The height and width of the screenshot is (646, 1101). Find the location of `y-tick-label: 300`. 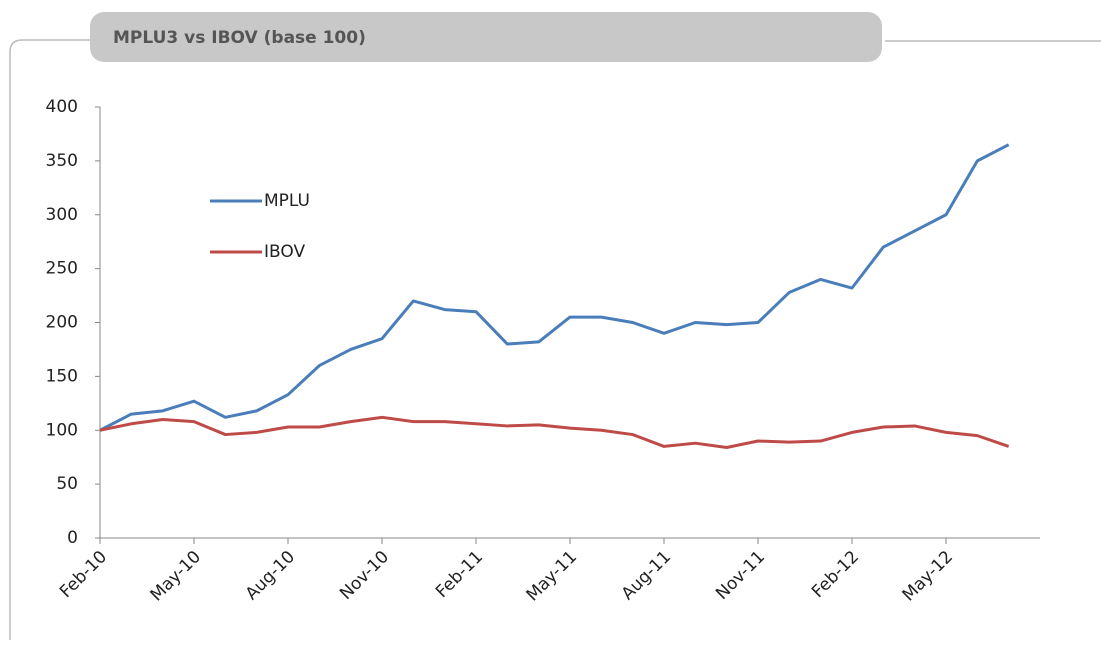

y-tick-label: 300 is located at coordinates (62, 215).